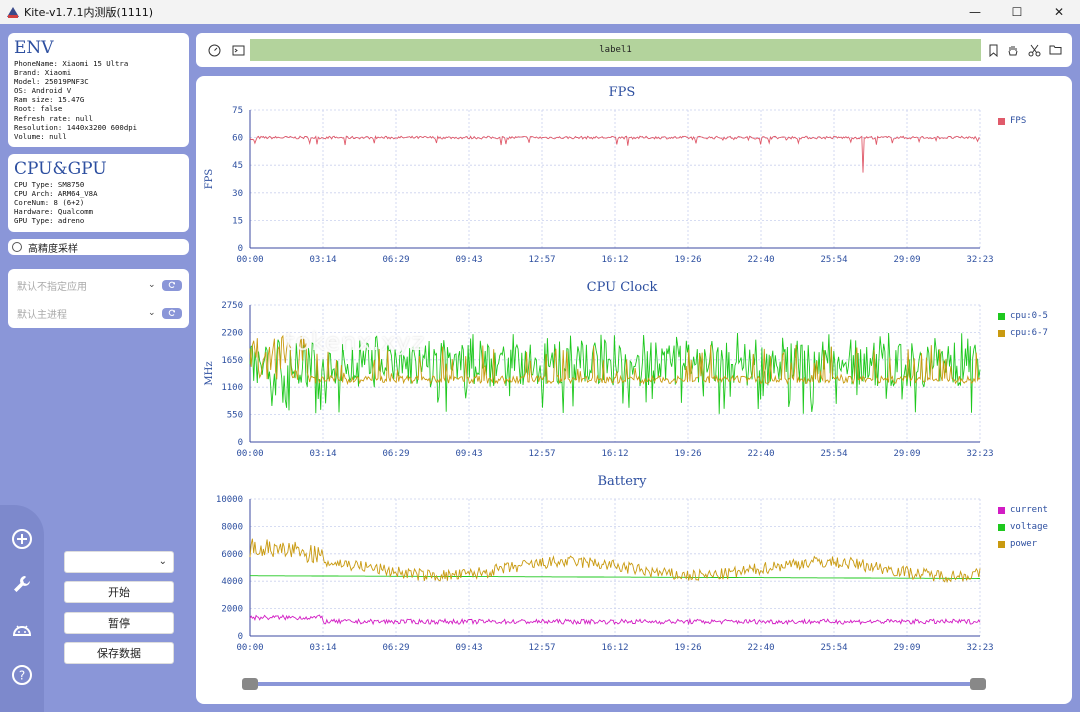 This screenshot has width=1080, height=712. Describe the element at coordinates (614, 684) in the screenshot. I see `time-range-slider` at that location.